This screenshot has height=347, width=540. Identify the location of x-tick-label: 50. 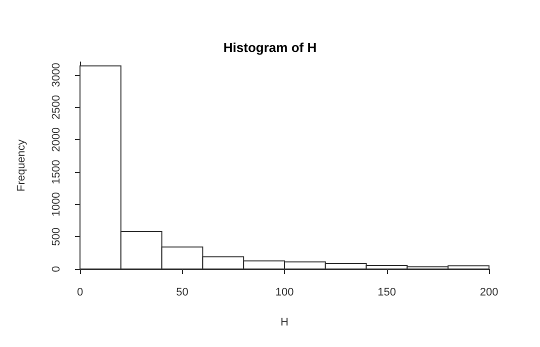
(182, 292).